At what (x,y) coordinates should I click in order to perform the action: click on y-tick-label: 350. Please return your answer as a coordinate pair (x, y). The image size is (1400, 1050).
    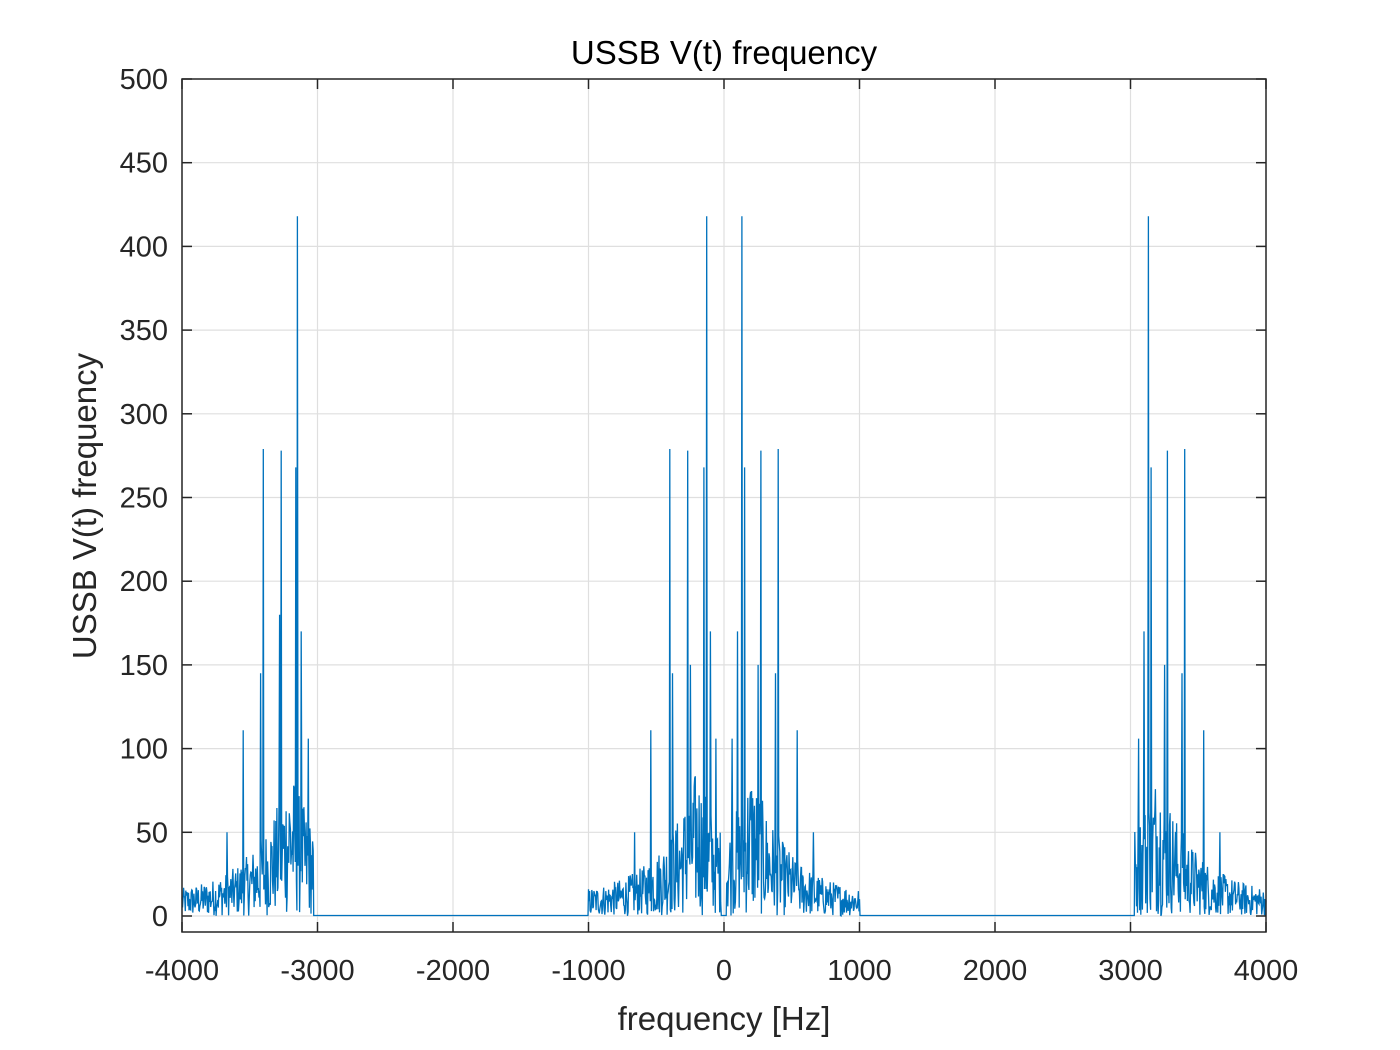
    Looking at the image, I should click on (144, 331).